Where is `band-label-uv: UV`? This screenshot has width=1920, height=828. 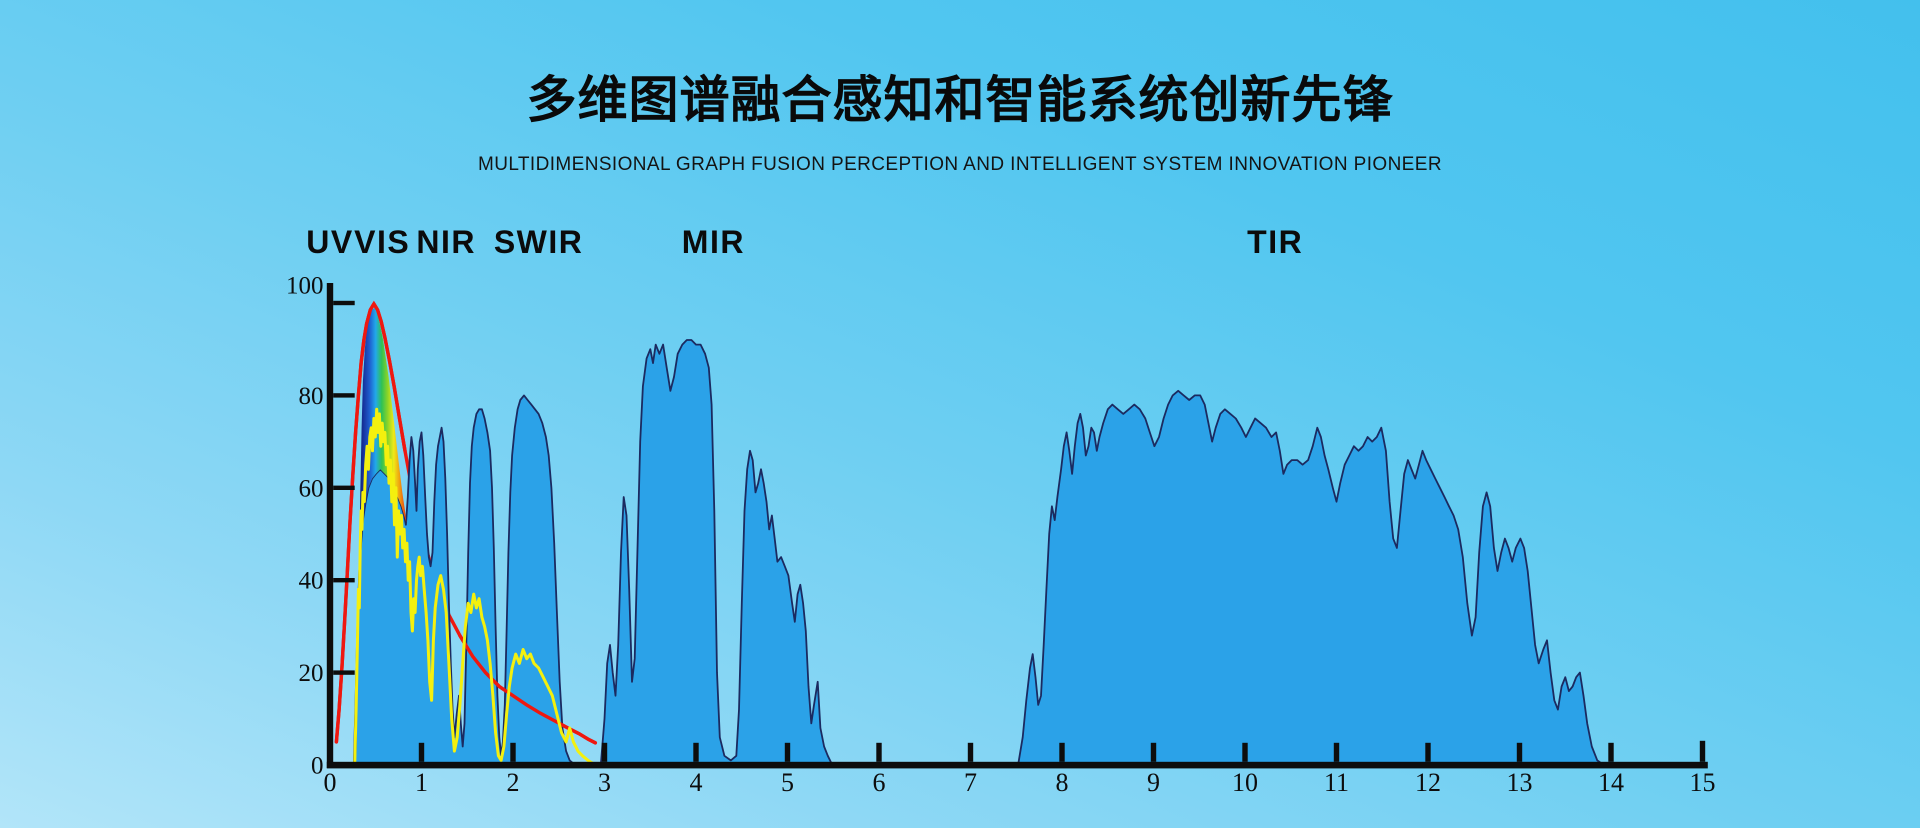
band-label-uv: UV is located at coordinates (330, 242).